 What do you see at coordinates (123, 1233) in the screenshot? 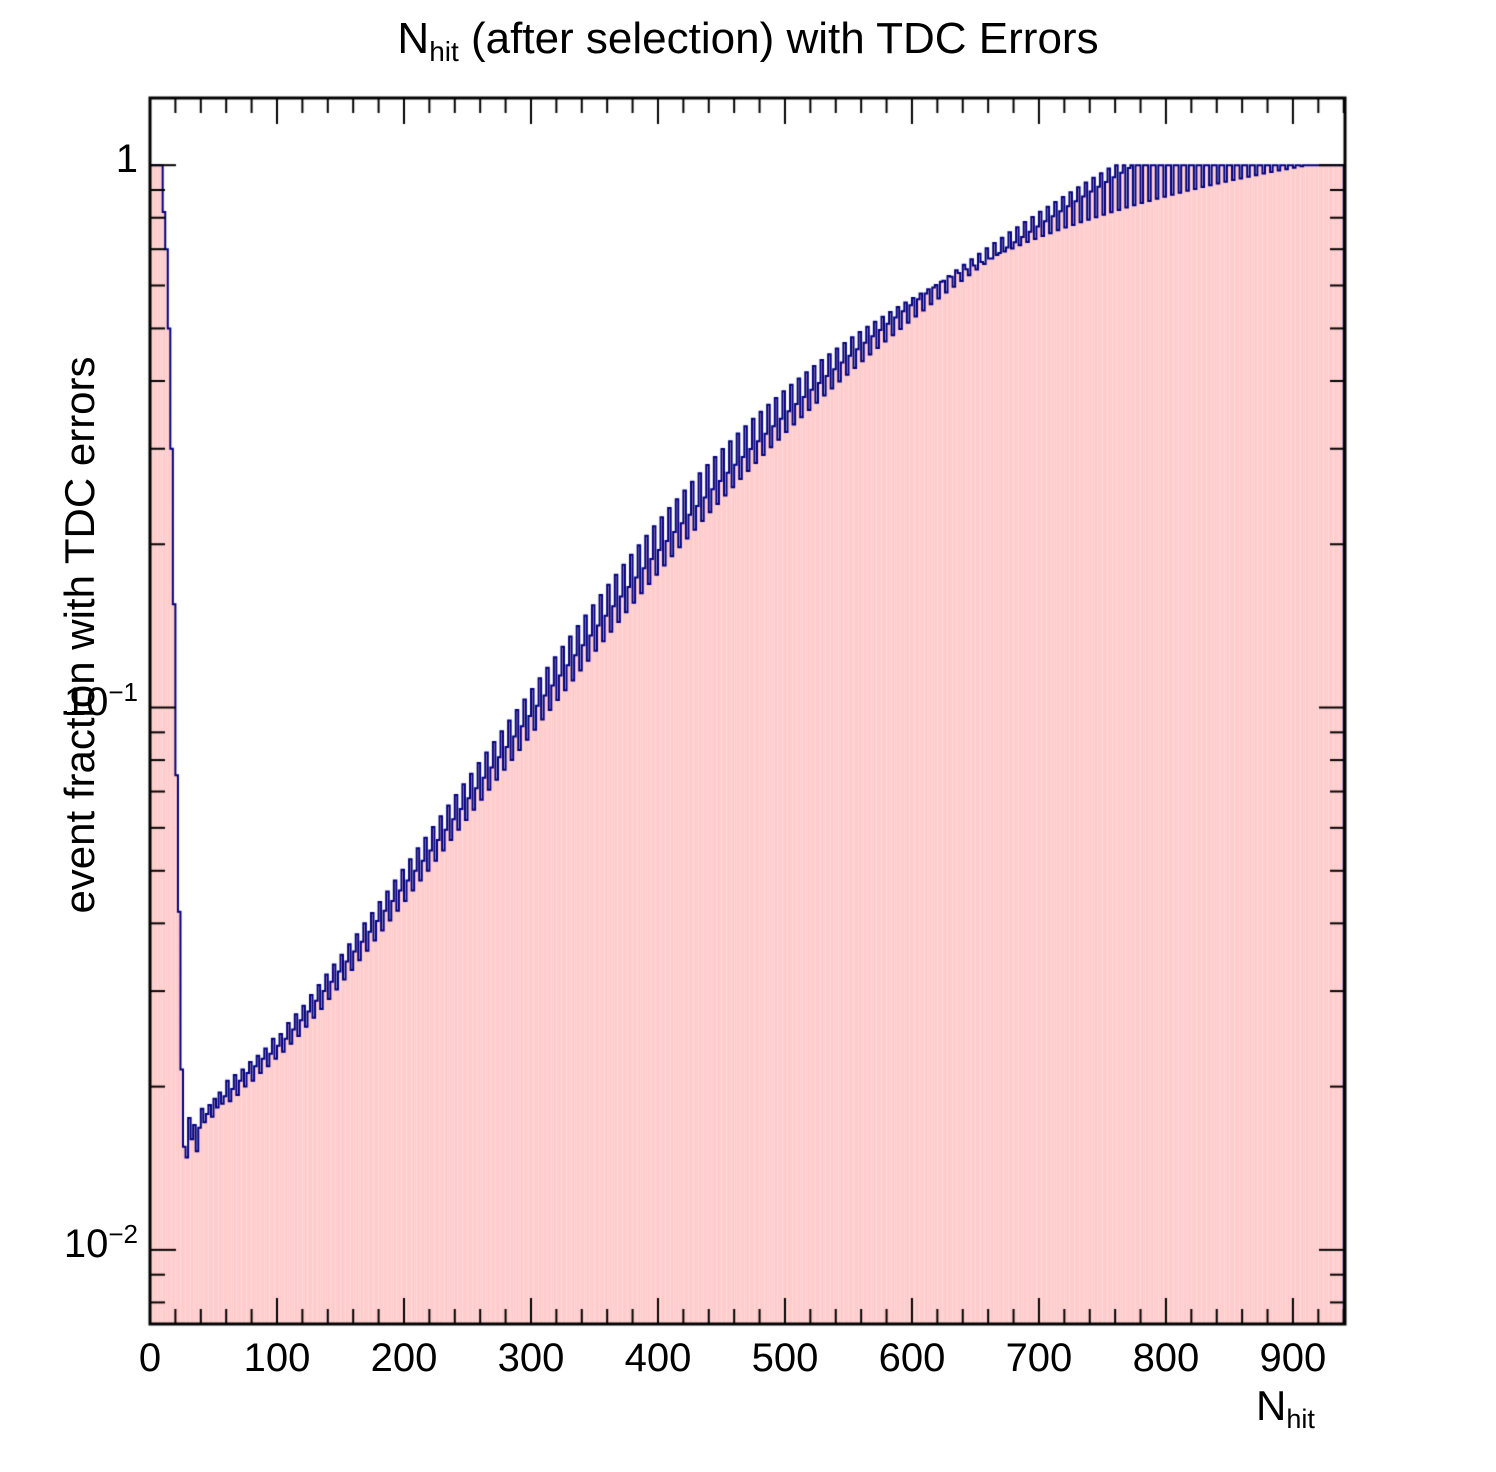
I see `y-tick-exponent: −2` at bounding box center [123, 1233].